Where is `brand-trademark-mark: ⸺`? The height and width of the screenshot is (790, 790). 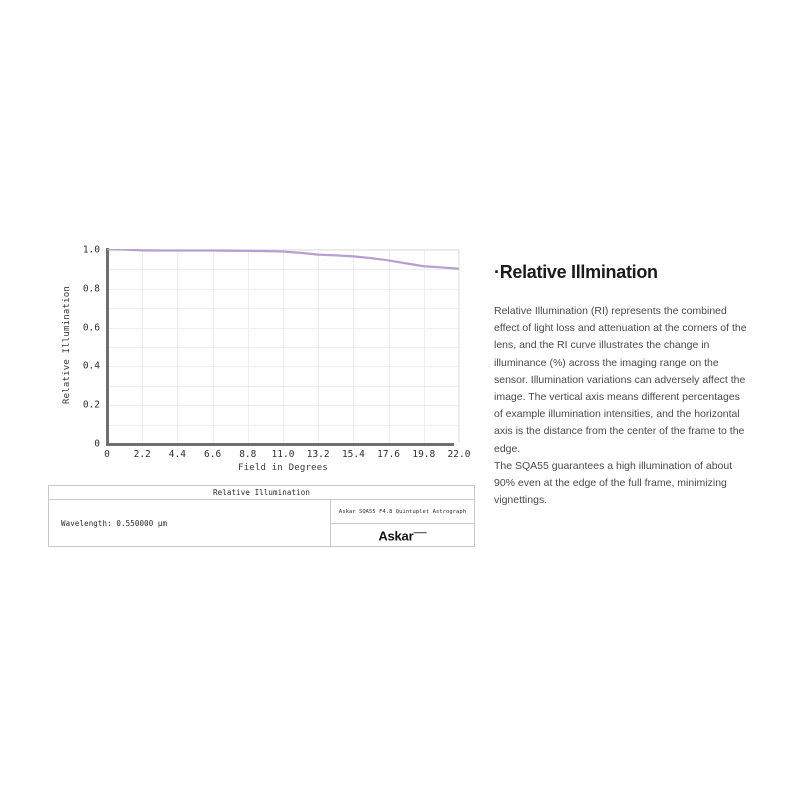
brand-trademark-mark: ⸺ is located at coordinates (420, 532).